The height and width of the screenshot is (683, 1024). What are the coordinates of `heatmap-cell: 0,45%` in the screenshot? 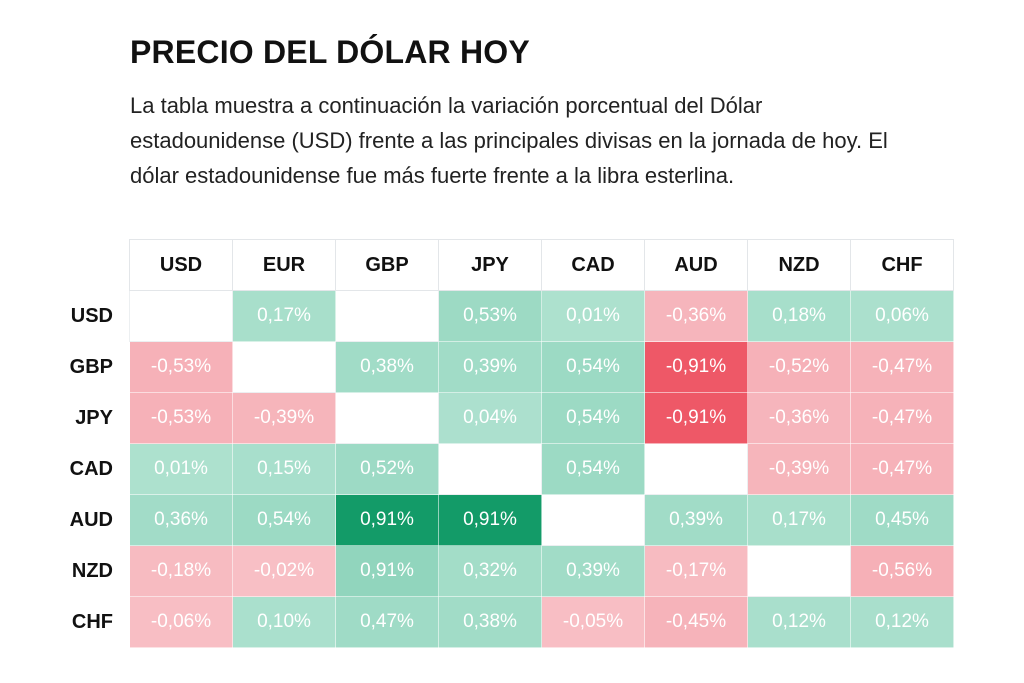 It's located at (902, 520).